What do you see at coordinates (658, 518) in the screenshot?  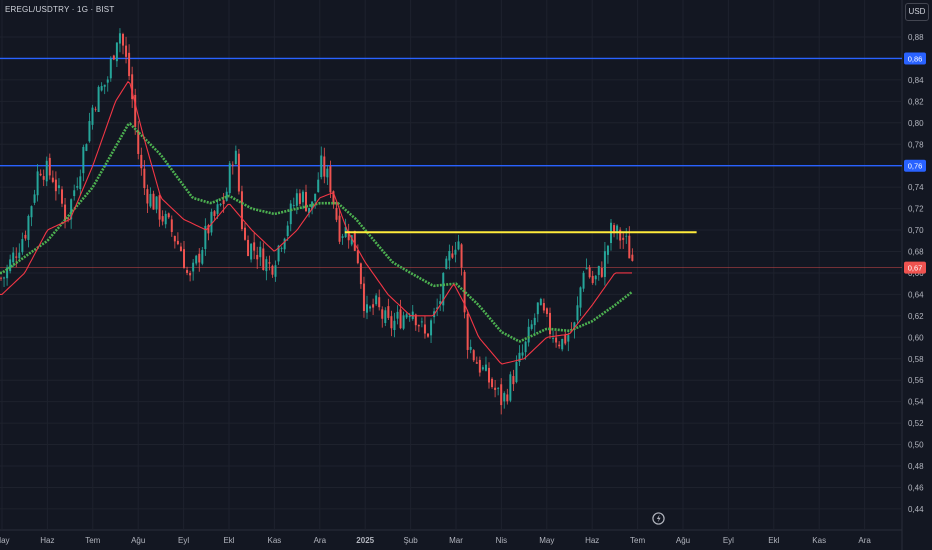 I see `tradingview-logo-icon` at bounding box center [658, 518].